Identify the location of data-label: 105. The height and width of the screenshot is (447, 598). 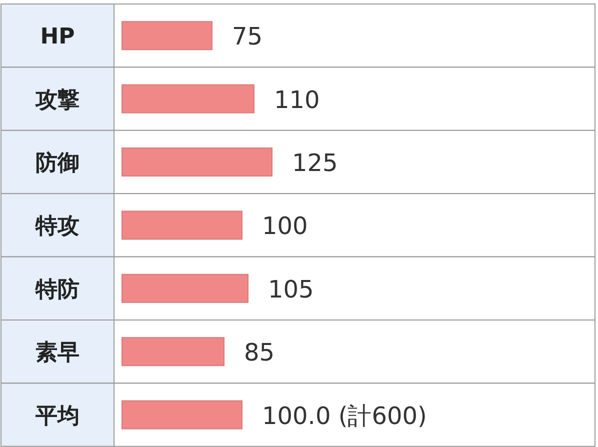
(291, 289).